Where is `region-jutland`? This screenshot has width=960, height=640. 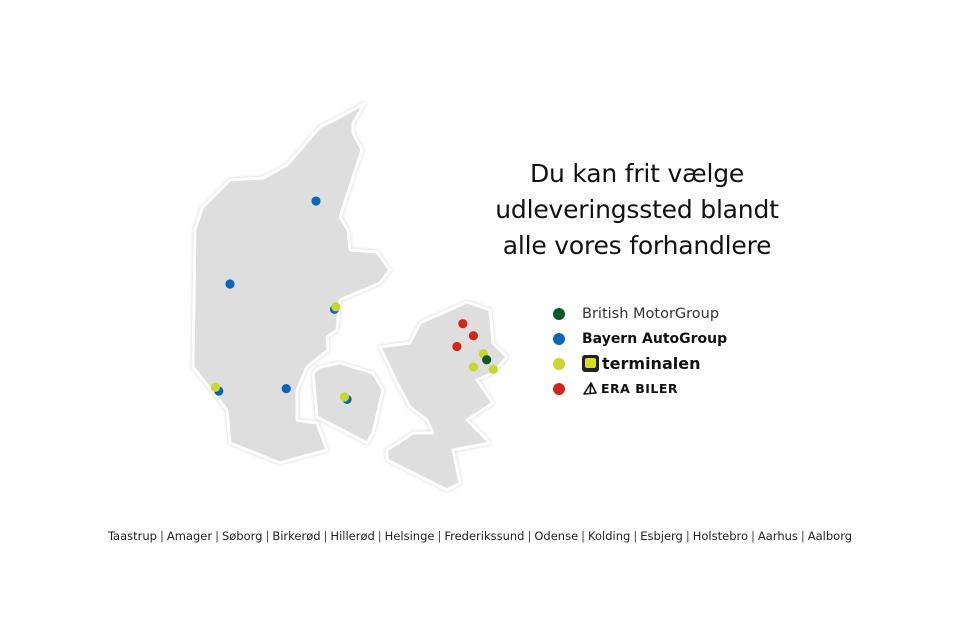 region-jutland is located at coordinates (291, 283).